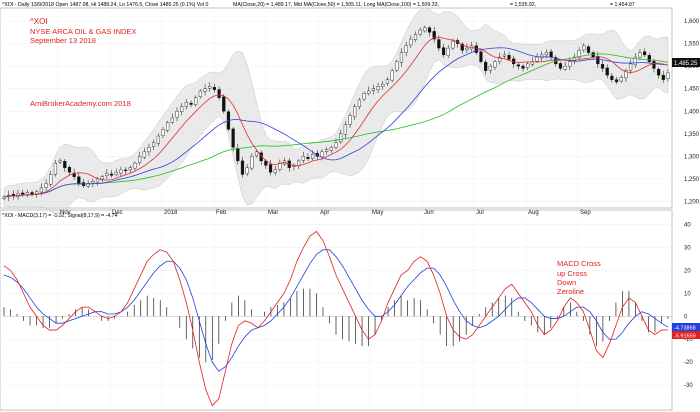 The width and height of the screenshot is (700, 412). What do you see at coordinates (686, 335) in the screenshot?
I see `macd-value-box` at bounding box center [686, 335].